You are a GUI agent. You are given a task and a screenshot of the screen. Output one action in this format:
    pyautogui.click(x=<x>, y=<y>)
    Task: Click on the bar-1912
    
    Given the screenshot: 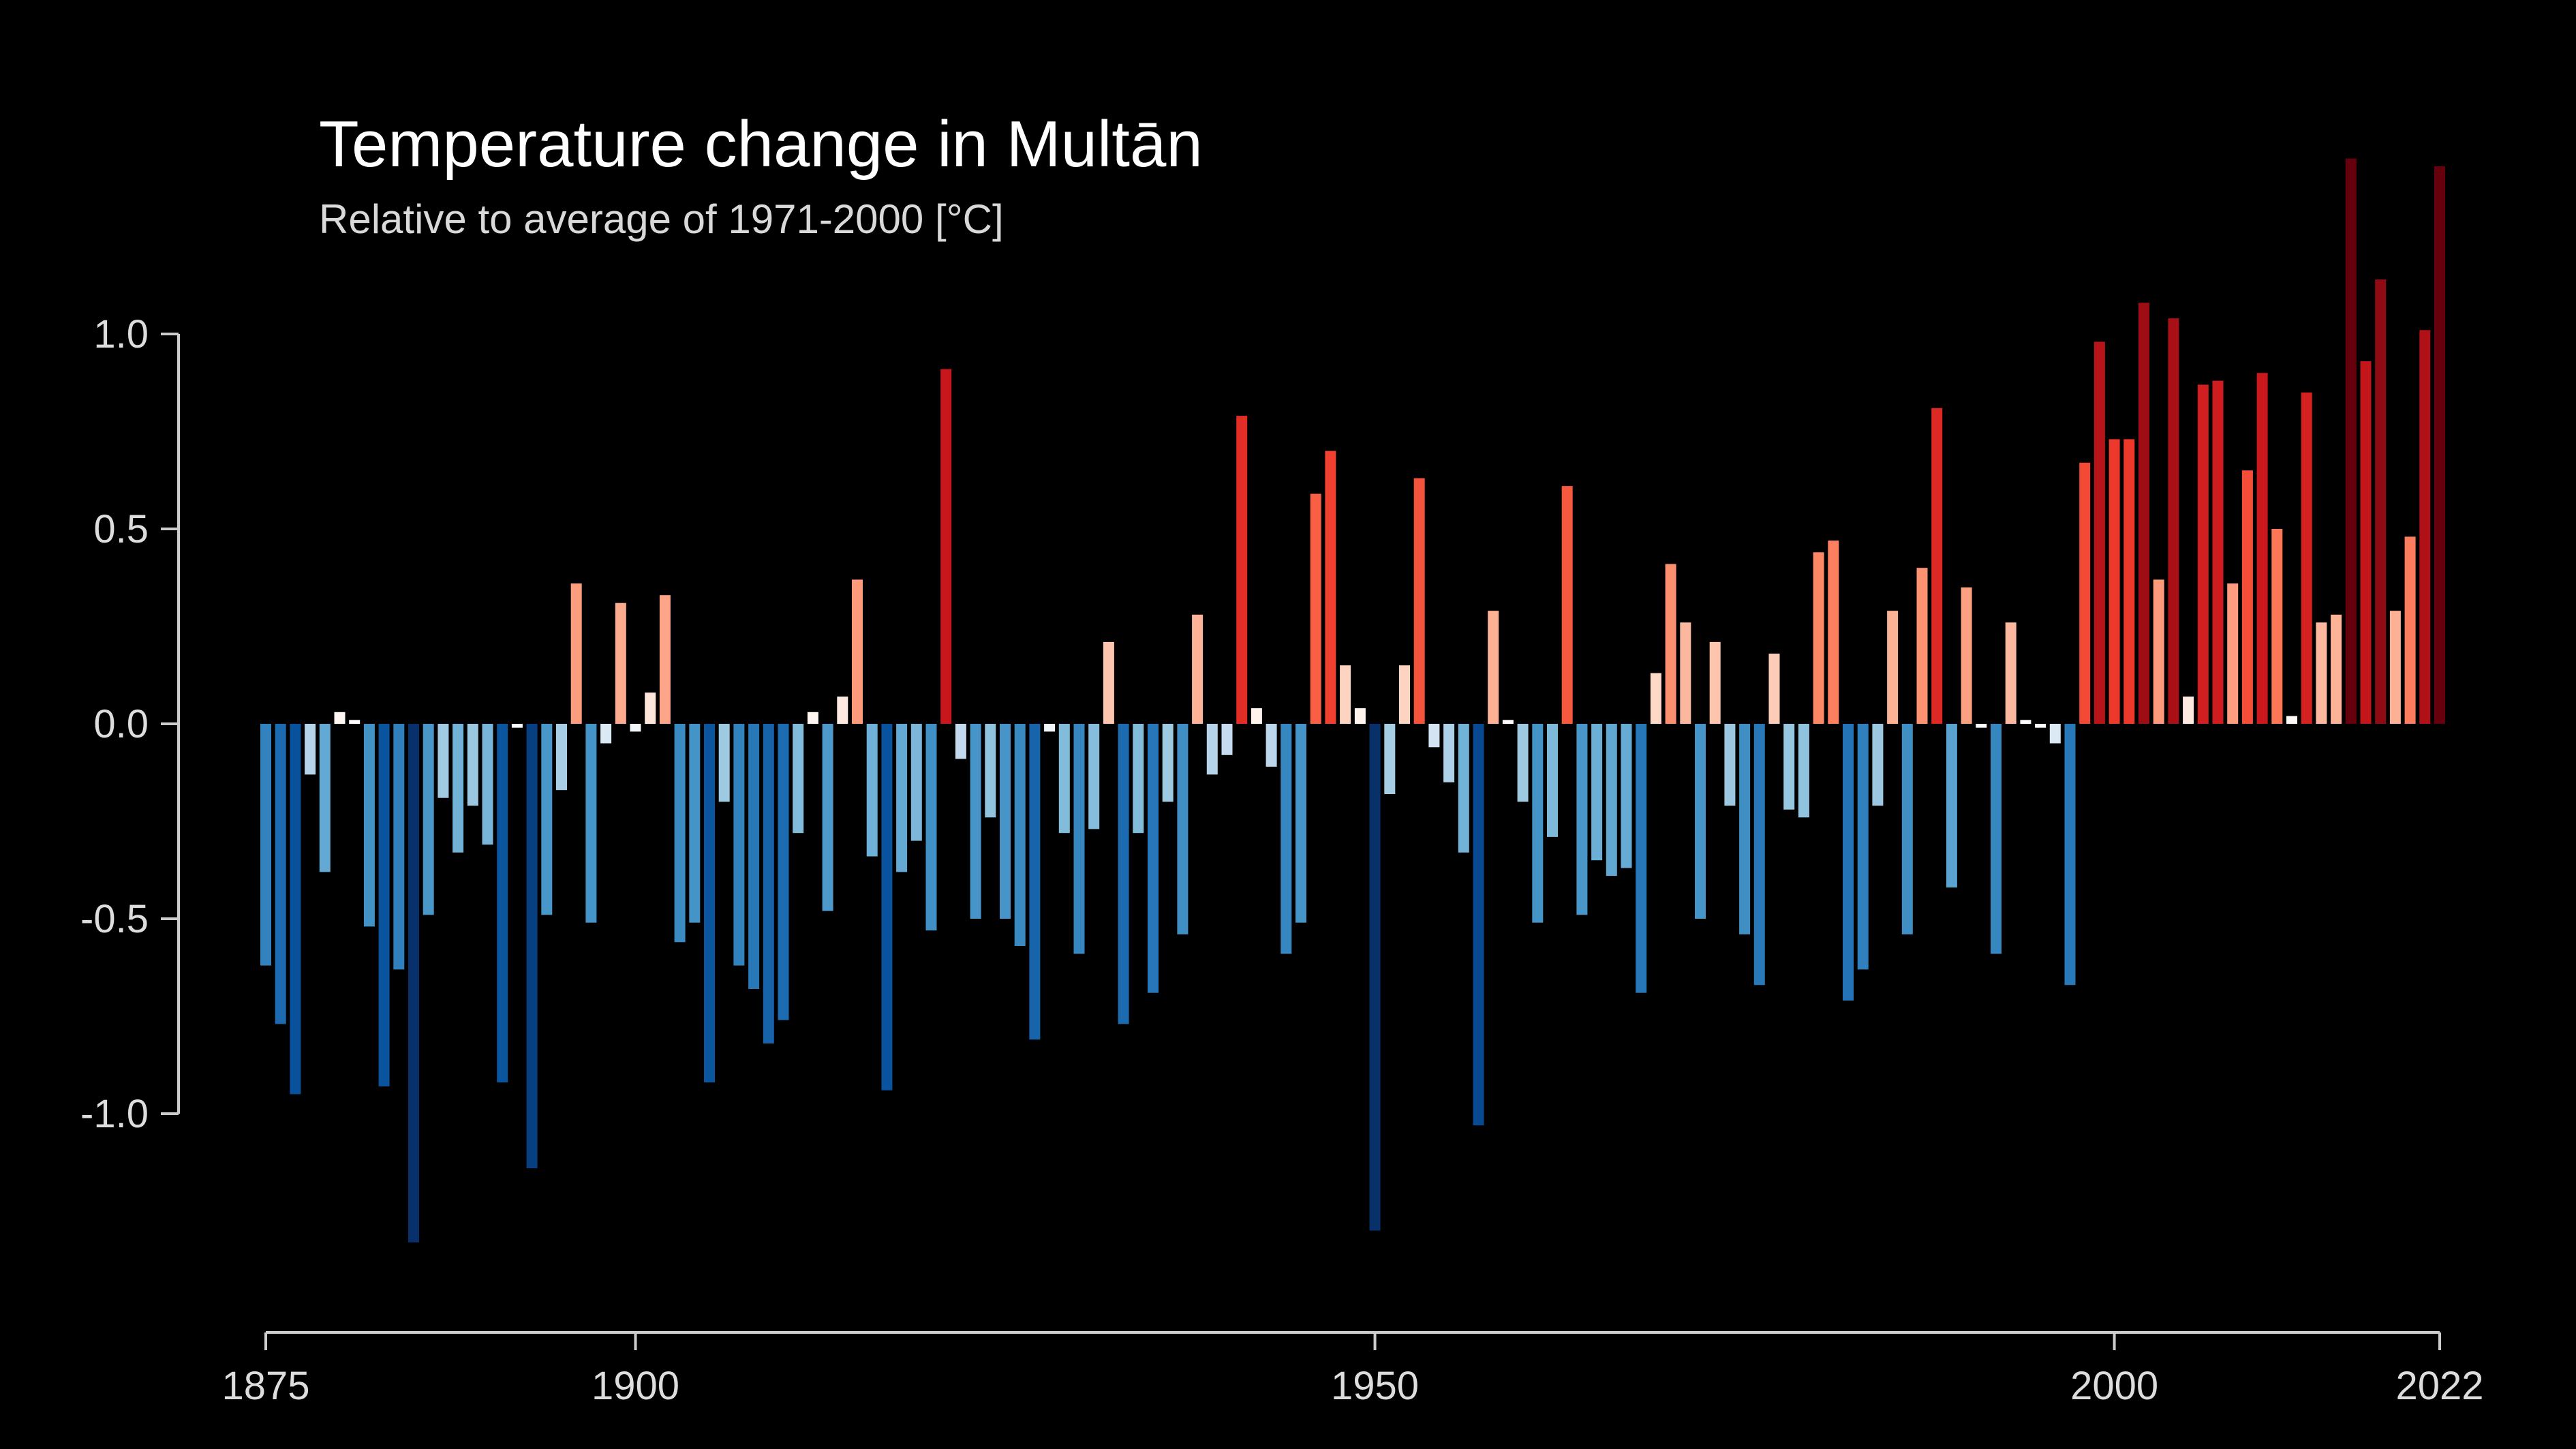 What is the action you would take?
    pyautogui.click(x=812, y=718)
    